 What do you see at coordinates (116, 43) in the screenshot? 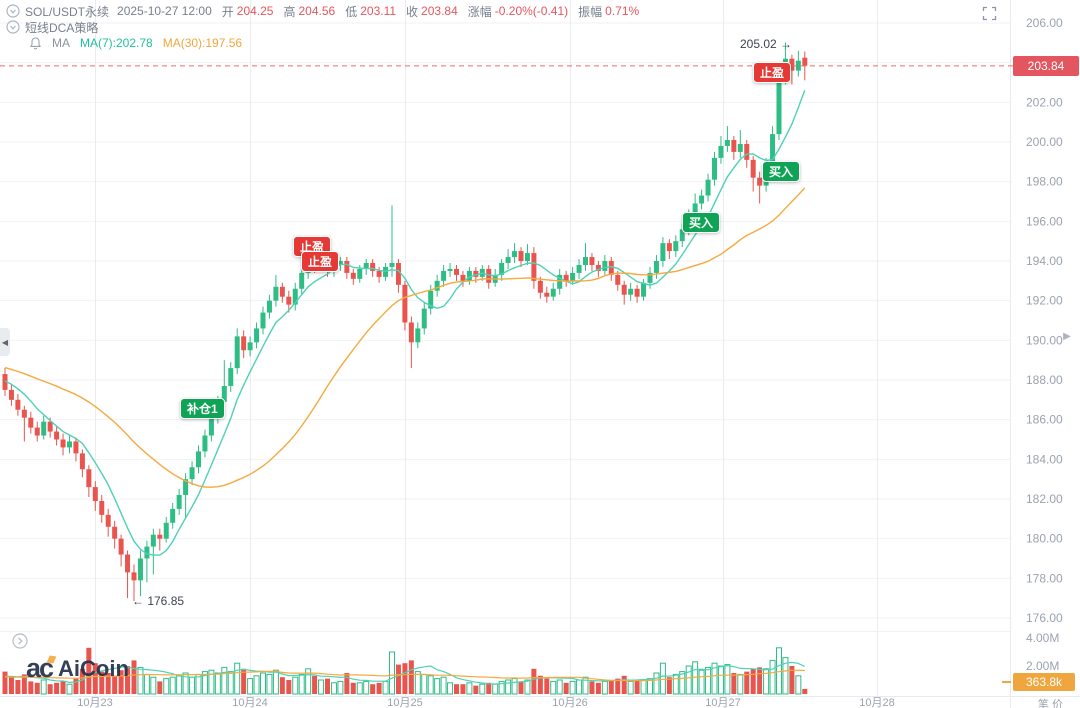
I see `ma7-value: MA(7):202.78` at bounding box center [116, 43].